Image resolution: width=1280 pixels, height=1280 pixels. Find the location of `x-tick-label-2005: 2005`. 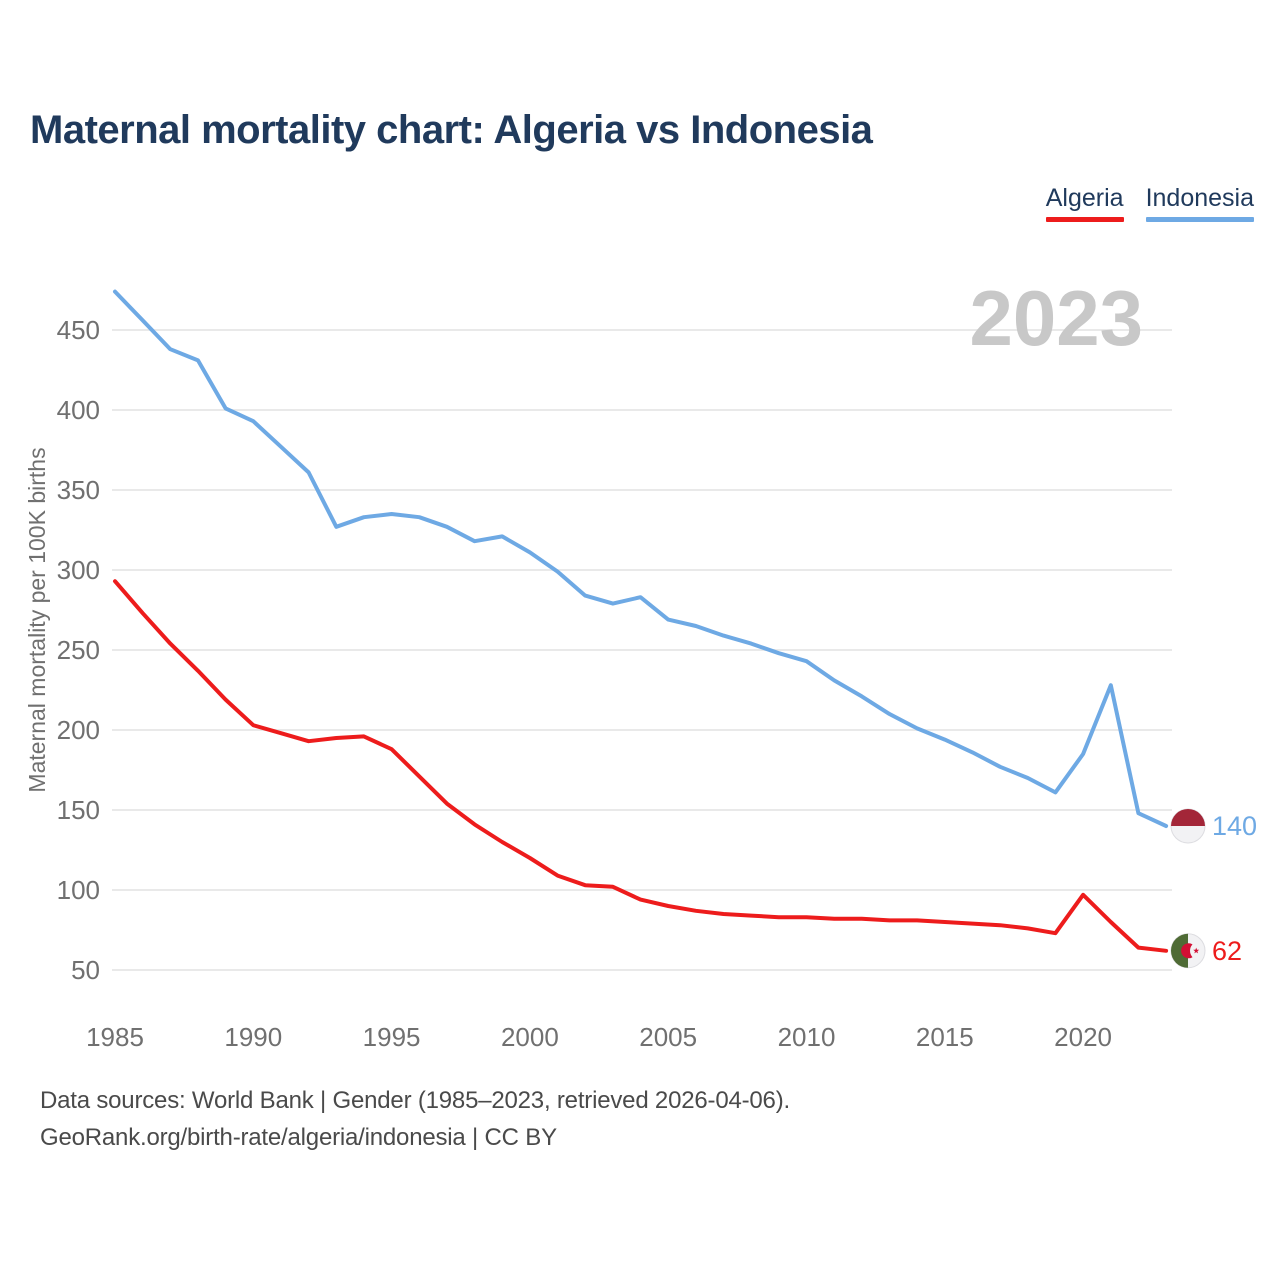

x-tick-label-2005: 2005 is located at coordinates (668, 1037).